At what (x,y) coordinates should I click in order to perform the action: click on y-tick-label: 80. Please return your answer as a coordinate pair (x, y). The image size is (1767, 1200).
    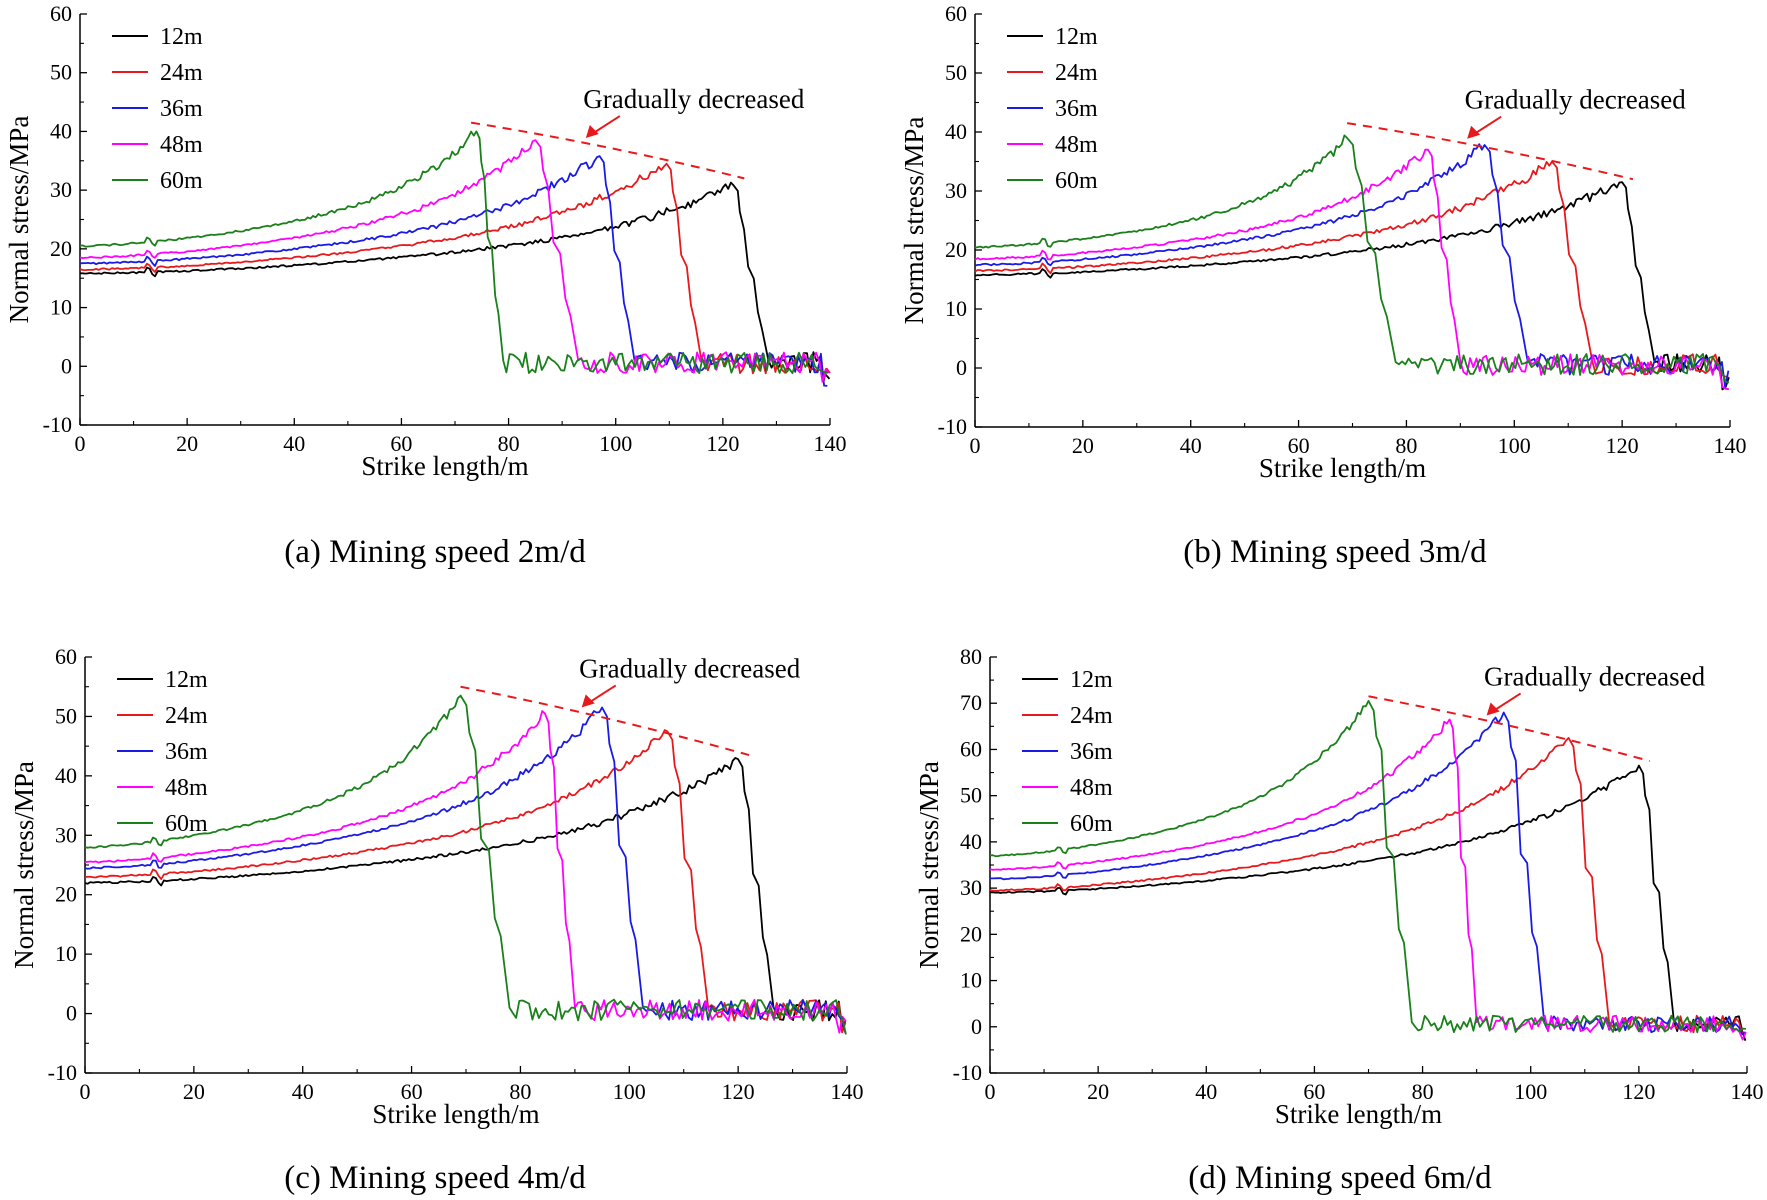
    Looking at the image, I should click on (971, 656).